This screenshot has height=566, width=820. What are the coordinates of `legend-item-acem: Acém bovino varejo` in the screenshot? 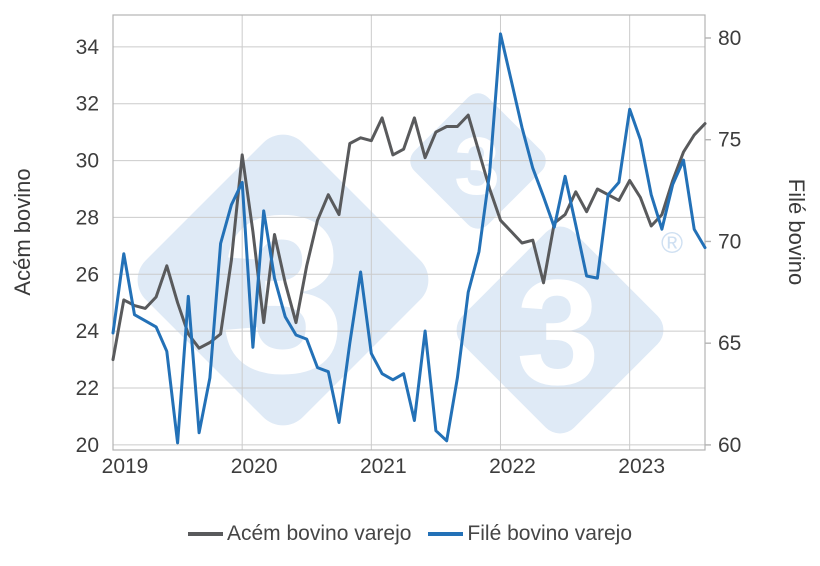 It's located at (299, 534).